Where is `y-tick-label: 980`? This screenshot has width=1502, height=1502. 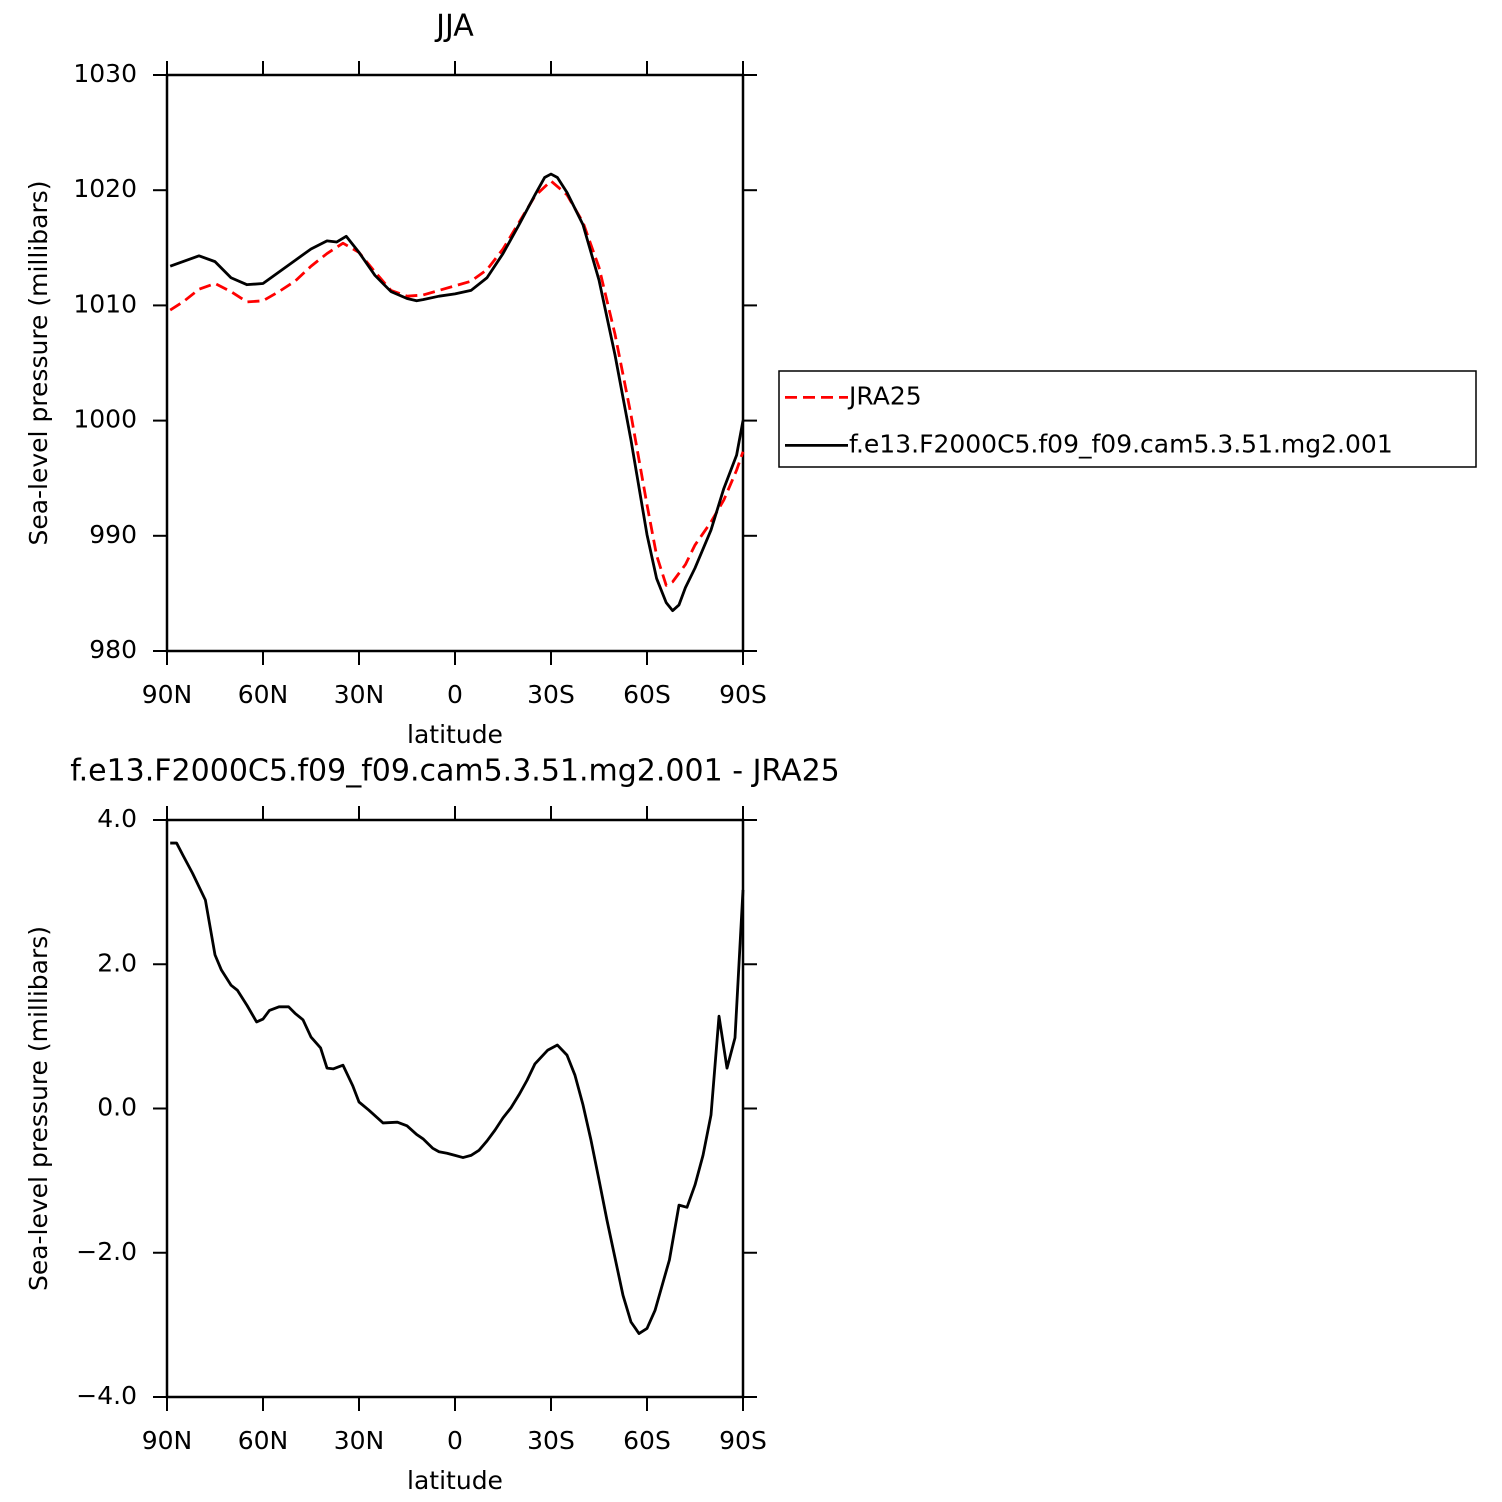
y-tick-label: 980 is located at coordinates (113, 649).